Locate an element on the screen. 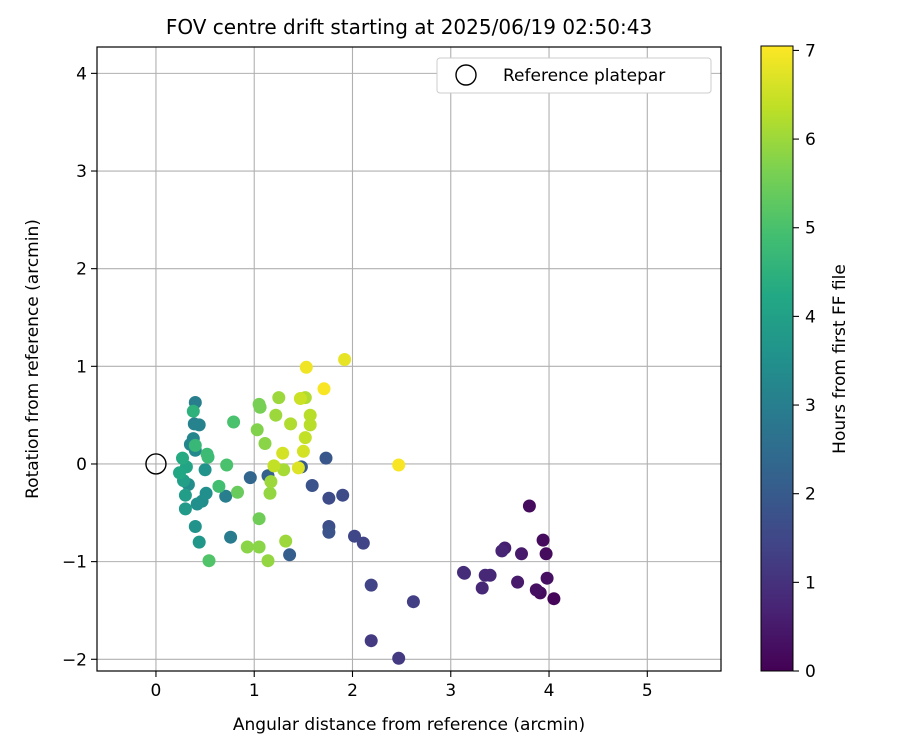  y-tick-label: 2 is located at coordinates (81, 270).